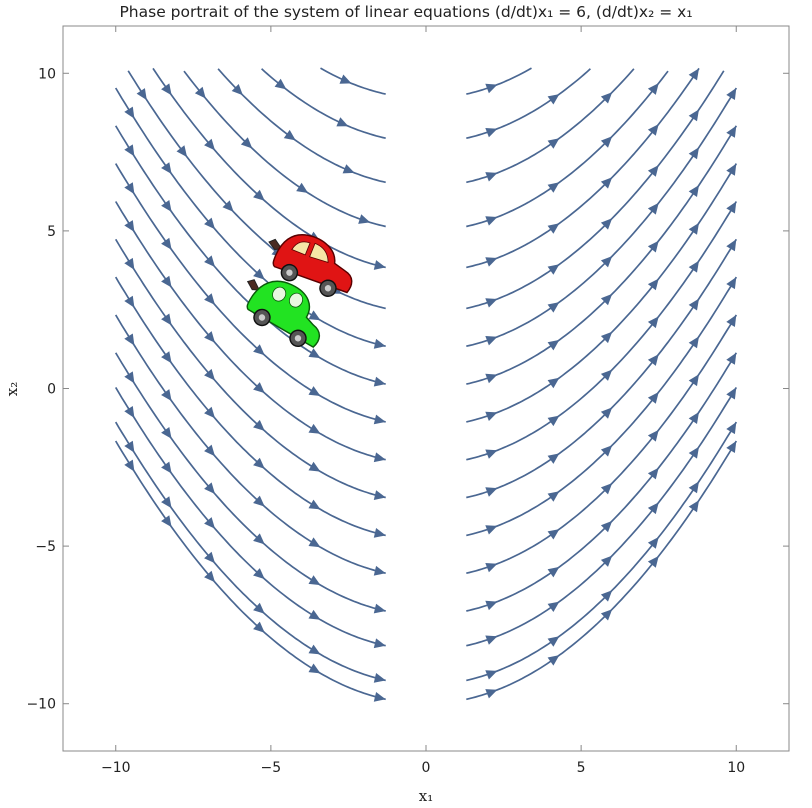  What do you see at coordinates (310, 265) in the screenshot?
I see `red-car-icon` at bounding box center [310, 265].